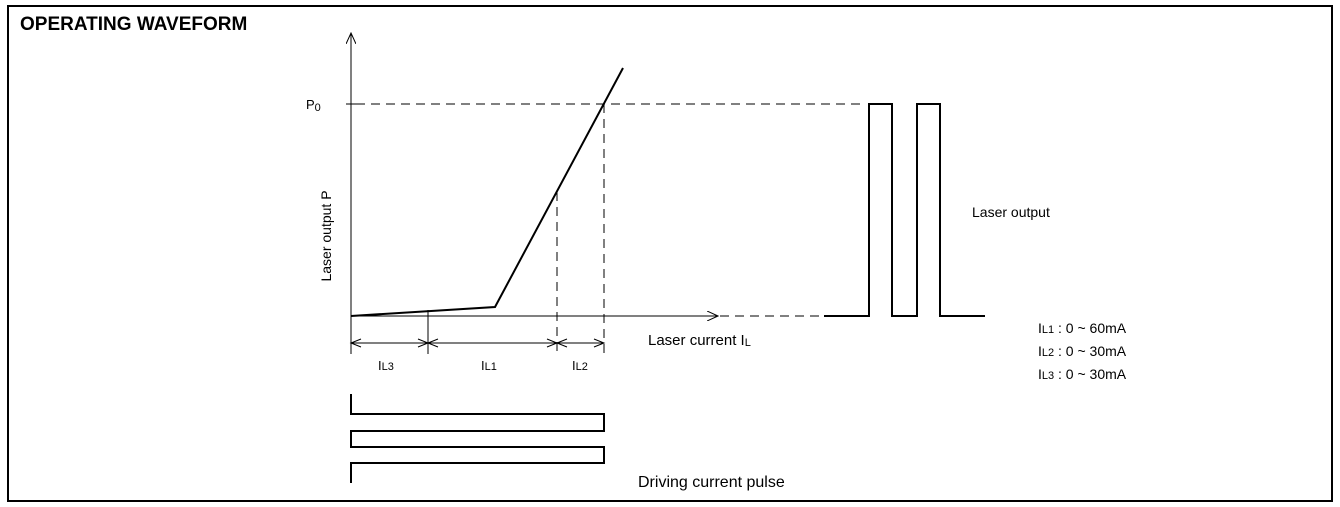 The width and height of the screenshot is (1340, 507). What do you see at coordinates (487, 192) in the screenshot?
I see `laser-characteristic-curve` at bounding box center [487, 192].